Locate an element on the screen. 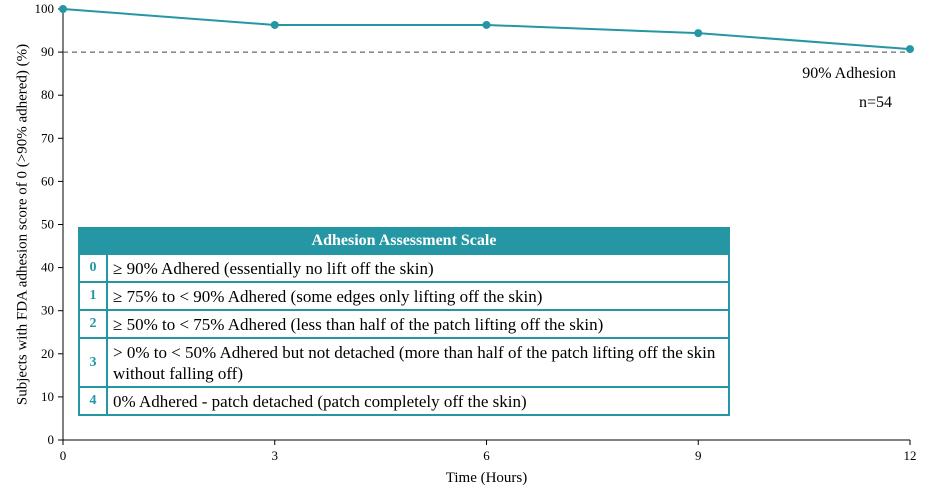  y-ticks: 0 10 20 30 40 50 60 70 80 90 100 is located at coordinates (49, 224).